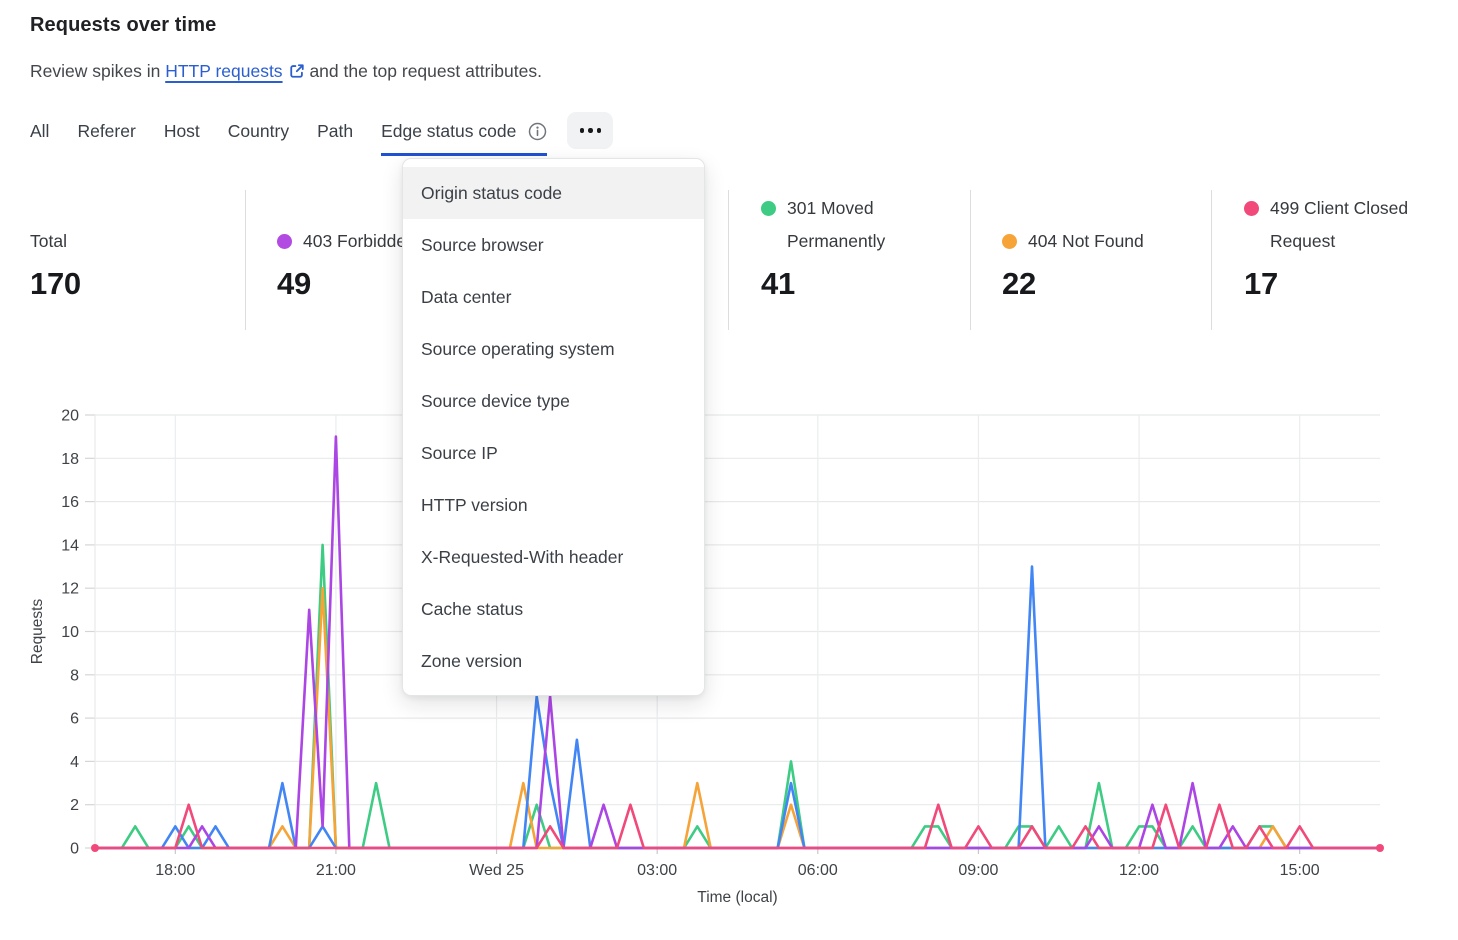 This screenshot has width=1458, height=940. What do you see at coordinates (737, 826) in the screenshot?
I see `series-line-499-client-closed-request` at bounding box center [737, 826].